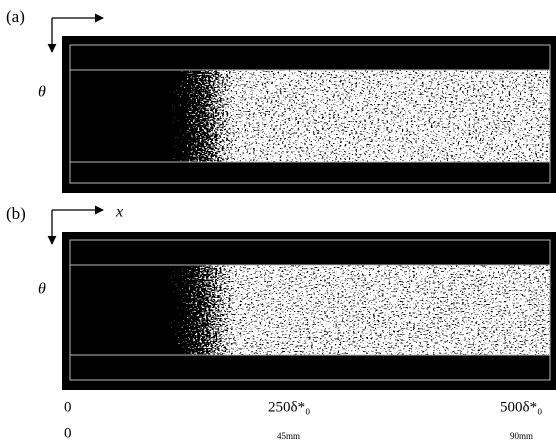  I want to click on panel-label: (b), so click(16, 213).